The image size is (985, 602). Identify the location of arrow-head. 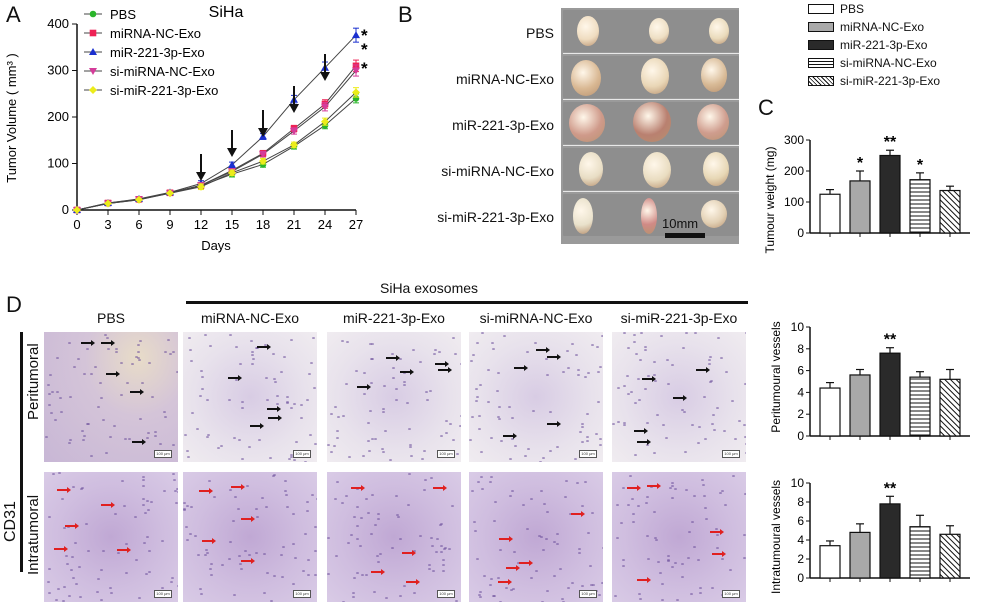
(263, 132).